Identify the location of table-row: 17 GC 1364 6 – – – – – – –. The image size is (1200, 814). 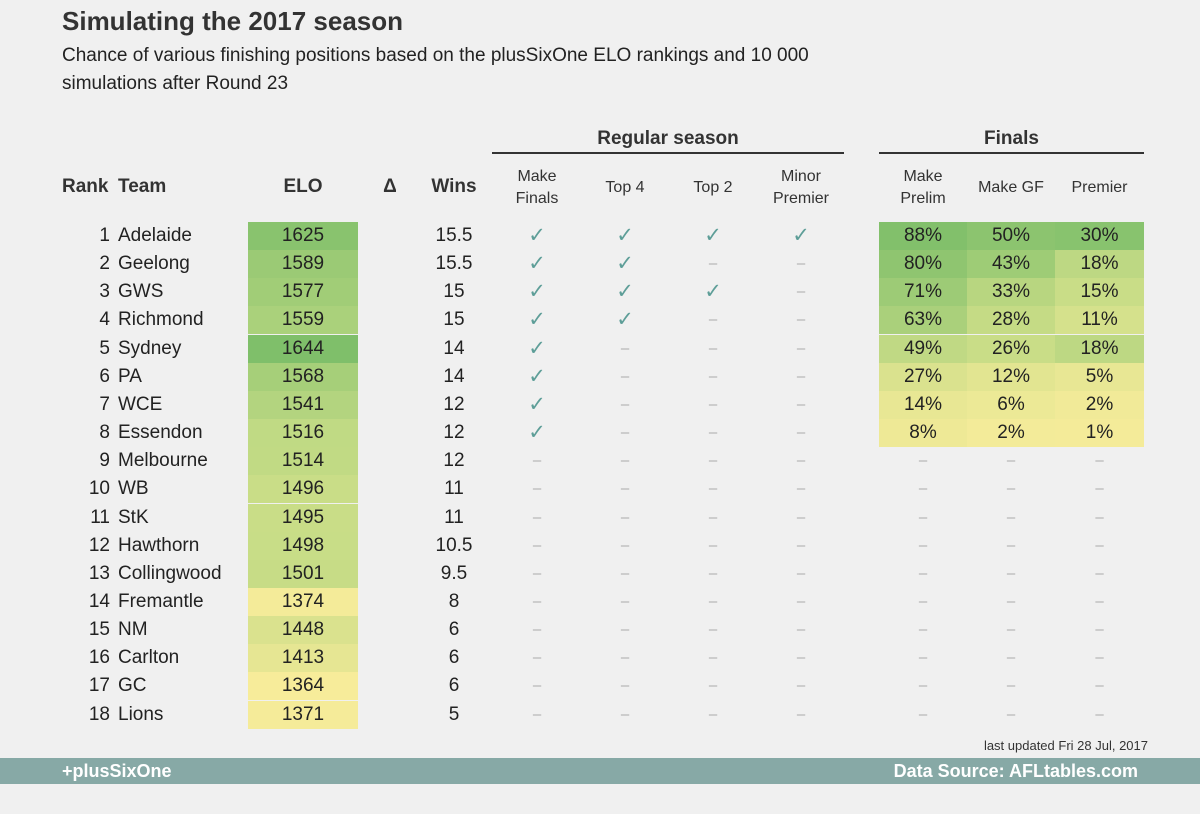
(600, 686).